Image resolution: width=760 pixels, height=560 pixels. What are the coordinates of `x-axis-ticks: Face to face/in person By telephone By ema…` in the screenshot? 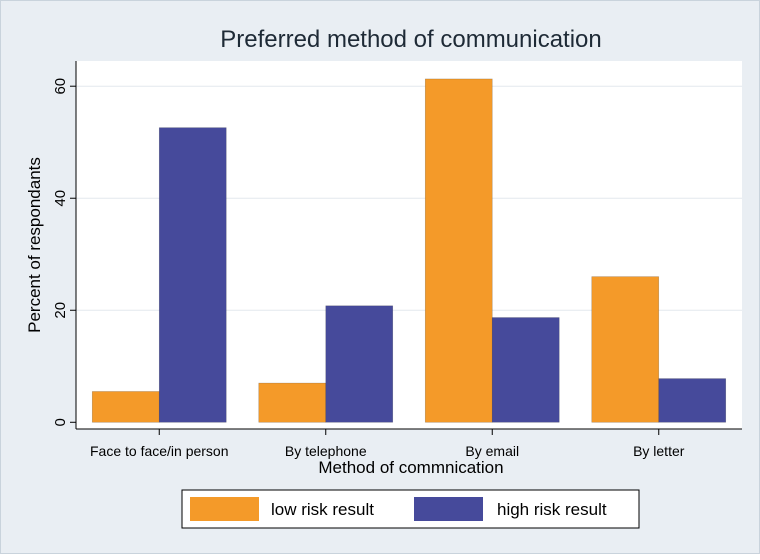 It's located at (387, 444).